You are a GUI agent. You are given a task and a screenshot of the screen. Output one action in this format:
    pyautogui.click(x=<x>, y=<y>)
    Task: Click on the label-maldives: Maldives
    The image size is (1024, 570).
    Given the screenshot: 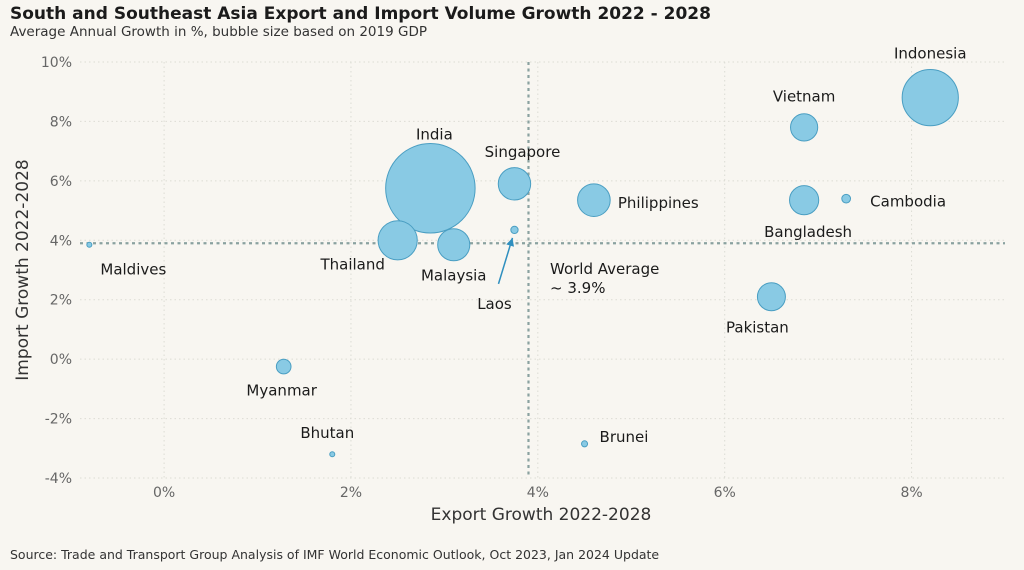 What is the action you would take?
    pyautogui.click(x=133, y=270)
    